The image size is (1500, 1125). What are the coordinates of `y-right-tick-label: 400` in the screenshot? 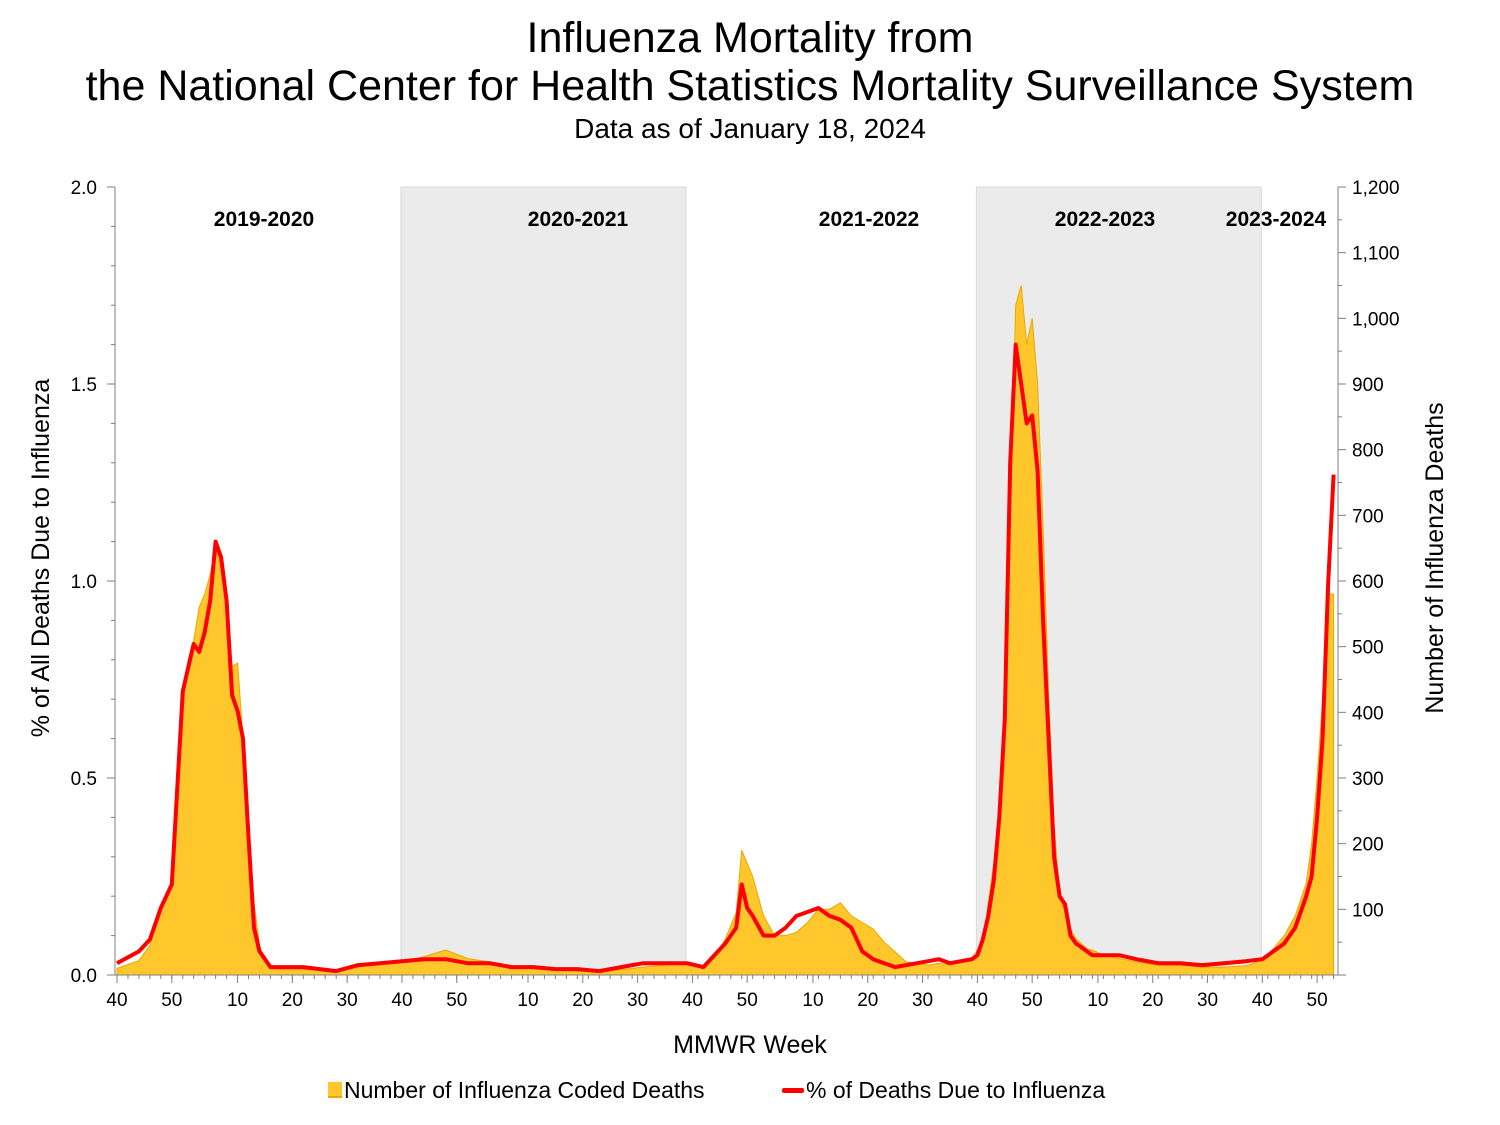 It's located at (1368, 713).